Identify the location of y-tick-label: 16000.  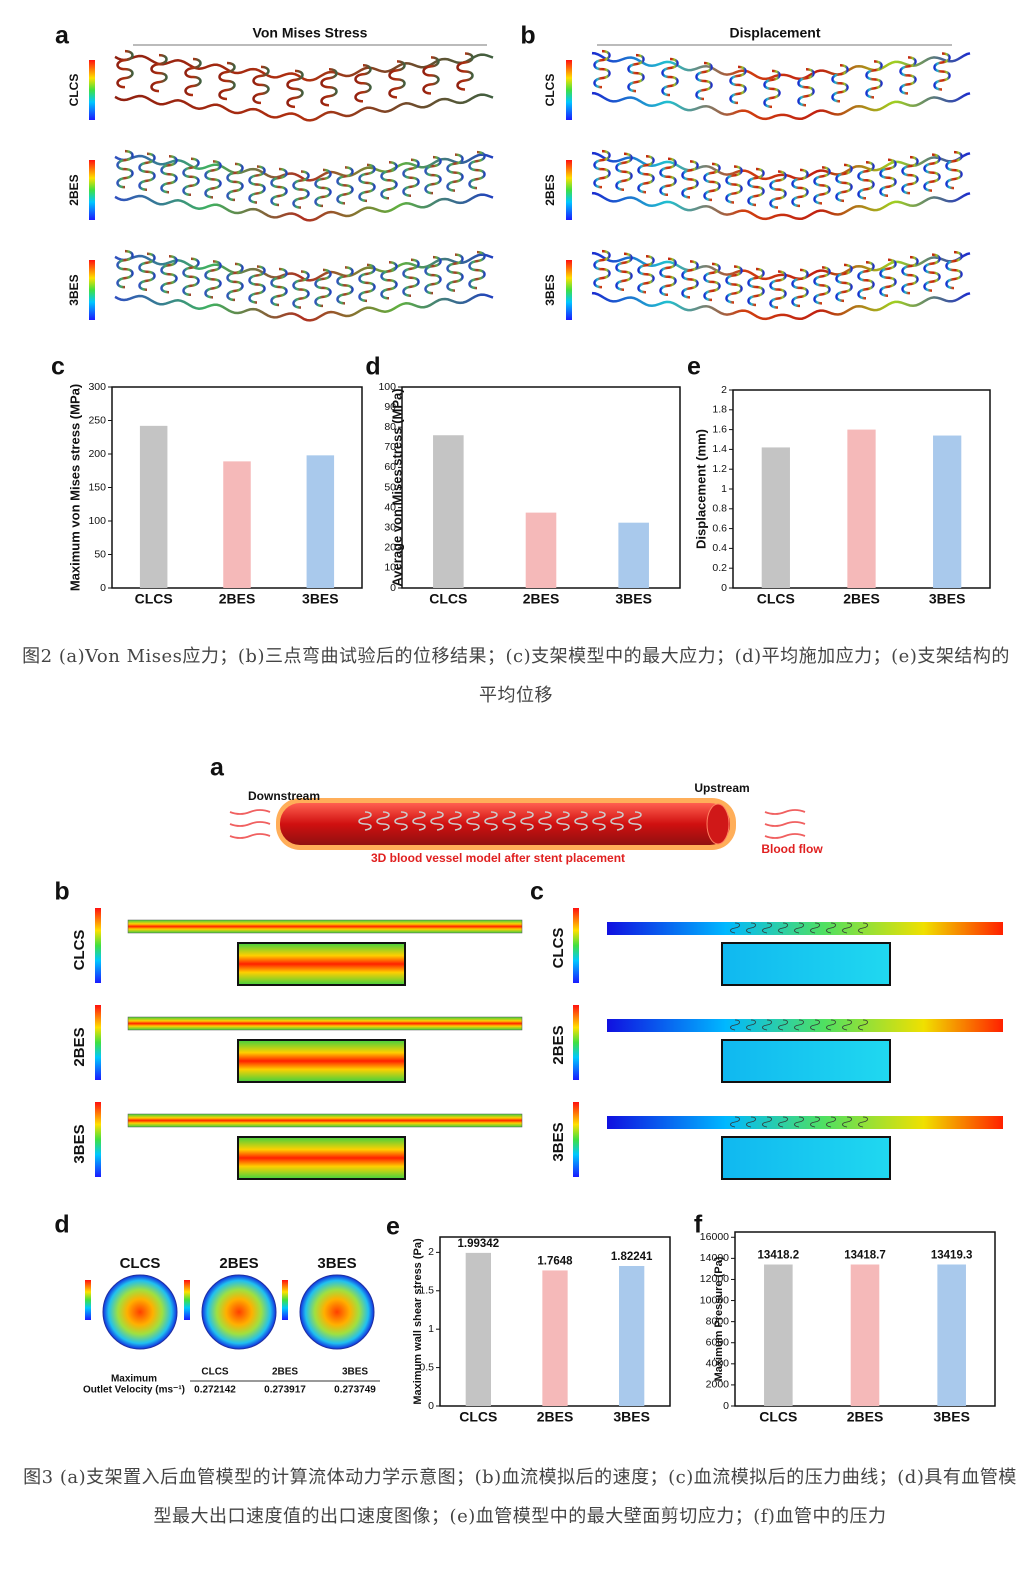
(714, 1237).